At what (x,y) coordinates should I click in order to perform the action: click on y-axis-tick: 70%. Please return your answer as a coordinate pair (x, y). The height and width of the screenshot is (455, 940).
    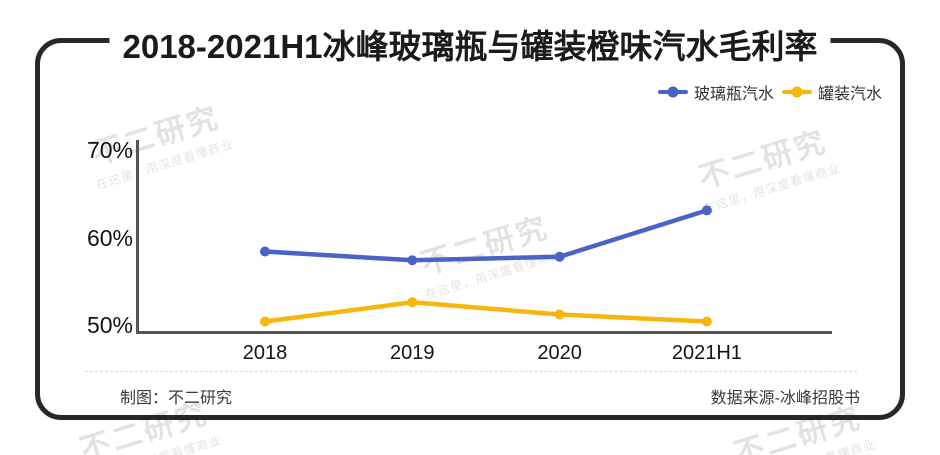
    Looking at the image, I should click on (109, 150).